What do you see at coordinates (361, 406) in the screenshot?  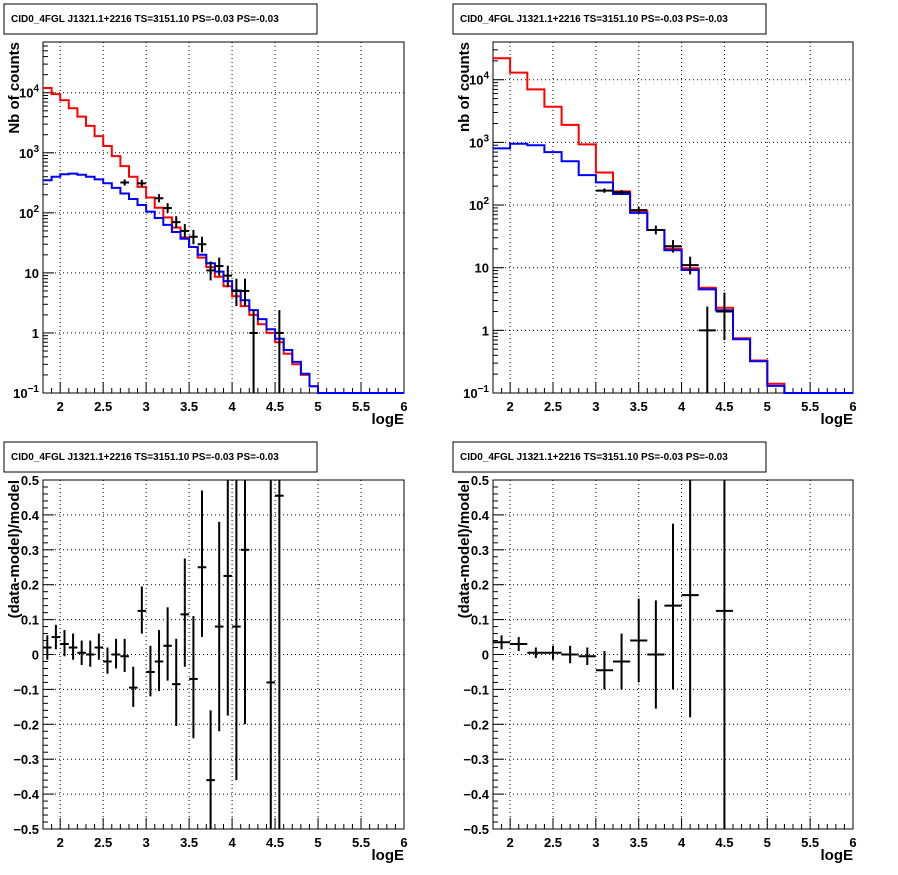 I see `x-tick-label: 5.5` at bounding box center [361, 406].